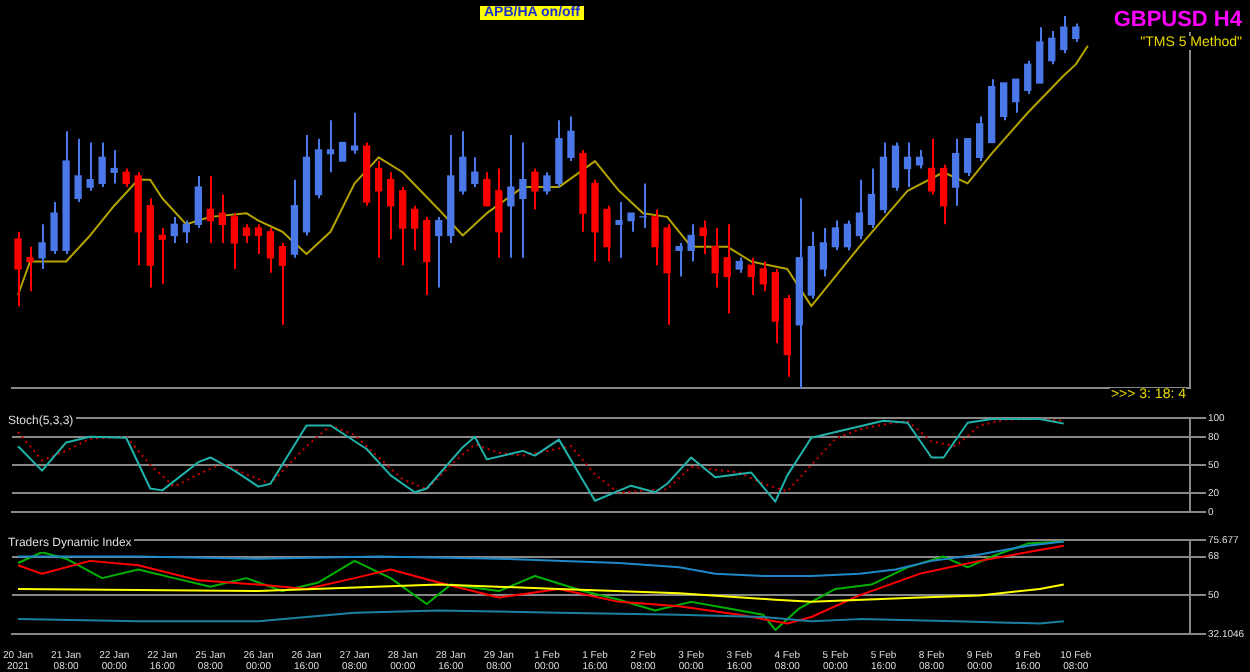  Describe the element at coordinates (1177, 20) in the screenshot. I see `chart-title: GBPUSD H4` at that location.